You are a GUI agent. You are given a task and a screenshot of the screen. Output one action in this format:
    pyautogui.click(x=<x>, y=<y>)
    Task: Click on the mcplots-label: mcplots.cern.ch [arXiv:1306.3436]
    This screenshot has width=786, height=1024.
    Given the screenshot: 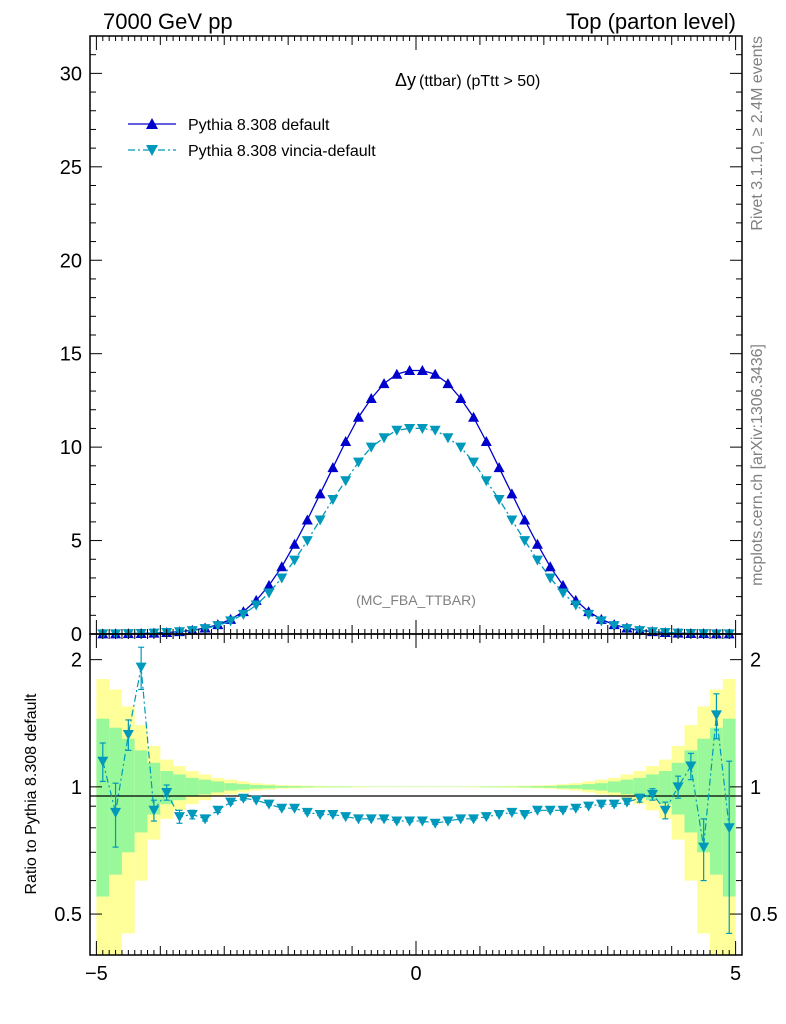 What is the action you would take?
    pyautogui.click(x=757, y=465)
    